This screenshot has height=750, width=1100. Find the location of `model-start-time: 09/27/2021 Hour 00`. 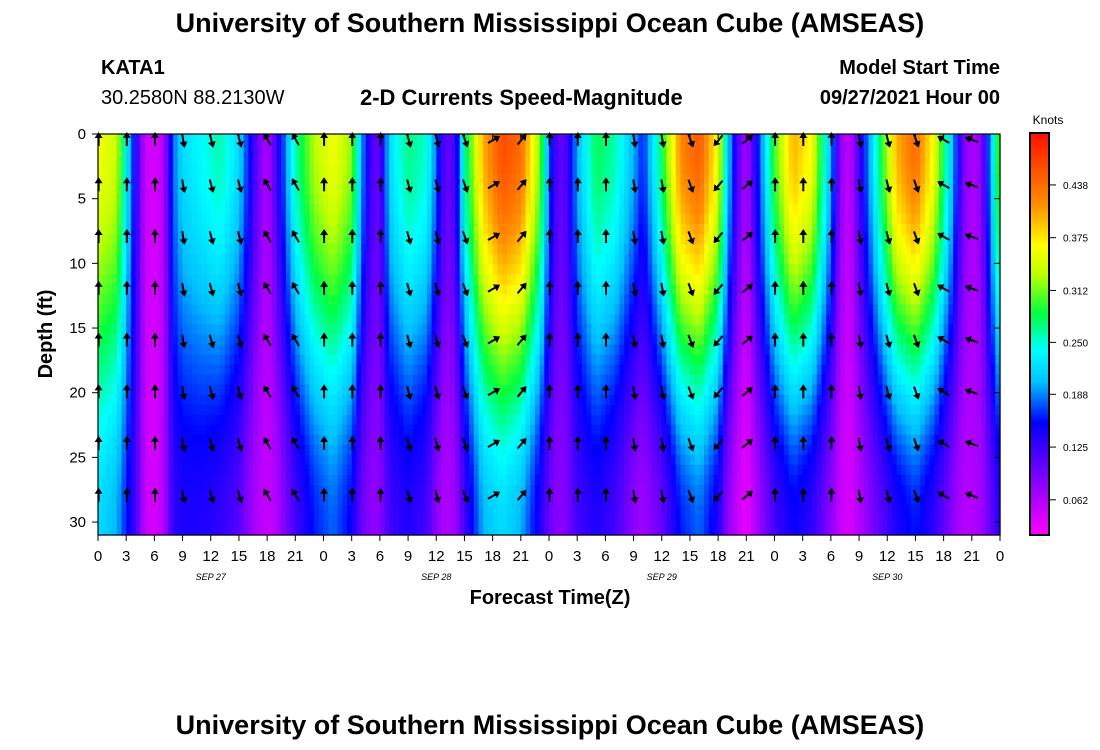

model-start-time: 09/27/2021 Hour 00 is located at coordinates (909, 98).